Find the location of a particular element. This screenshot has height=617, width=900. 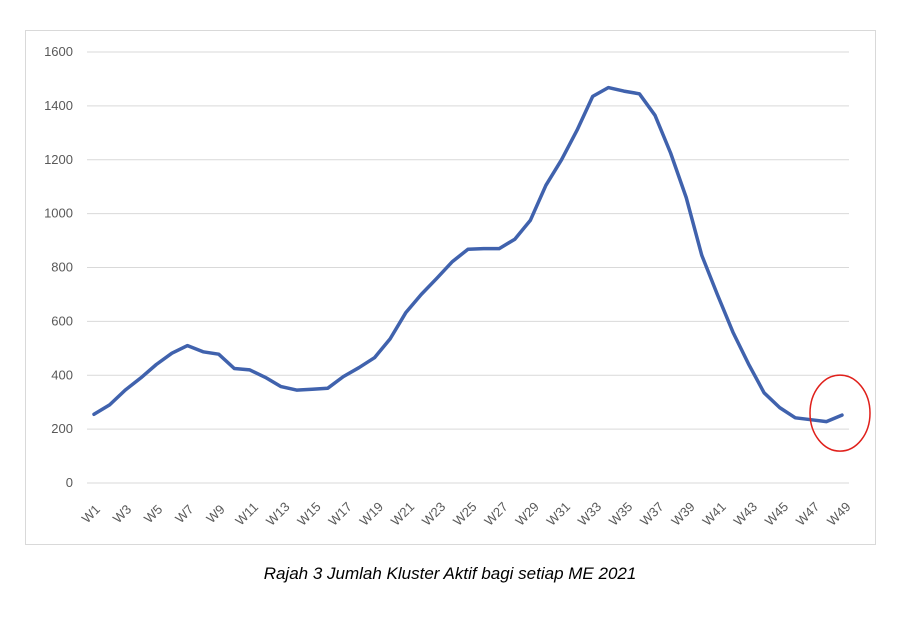

y-tick-label: 400 is located at coordinates (62, 374).